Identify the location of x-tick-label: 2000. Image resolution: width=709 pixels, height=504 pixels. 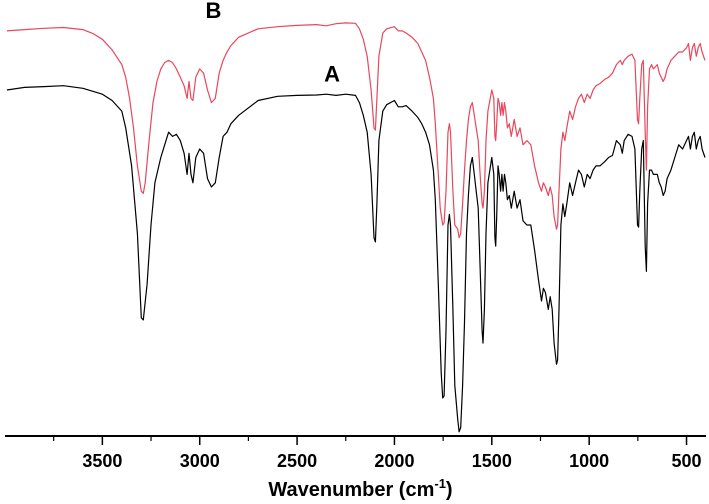
(394, 461).